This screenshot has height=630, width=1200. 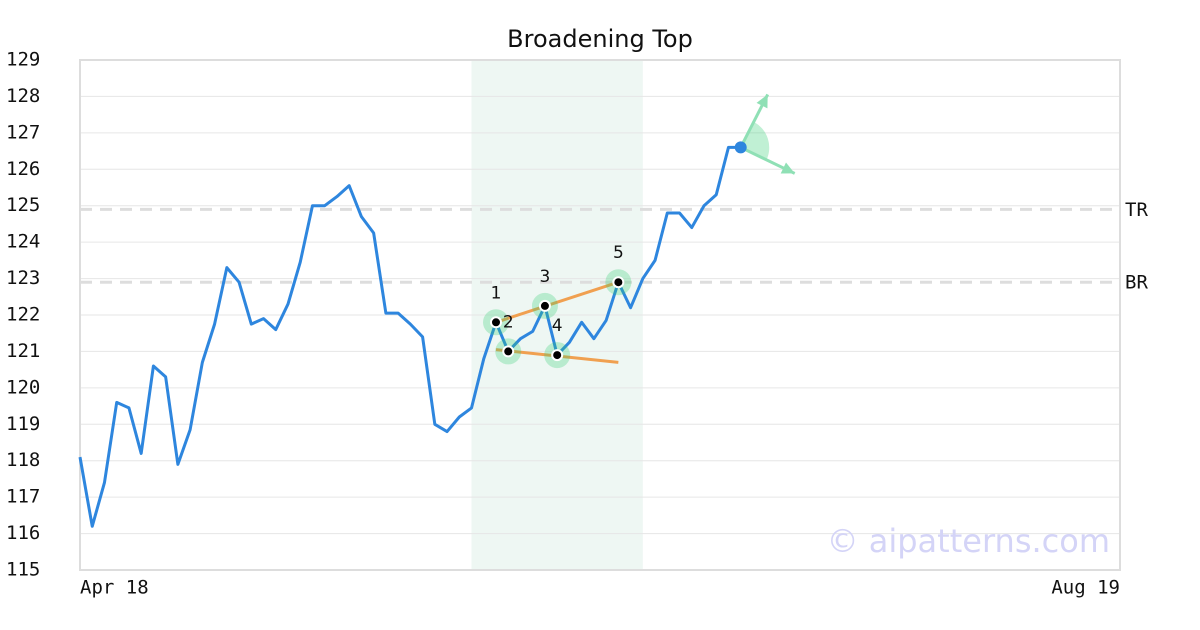 I want to click on y-tick-label: 118, so click(x=23, y=460).